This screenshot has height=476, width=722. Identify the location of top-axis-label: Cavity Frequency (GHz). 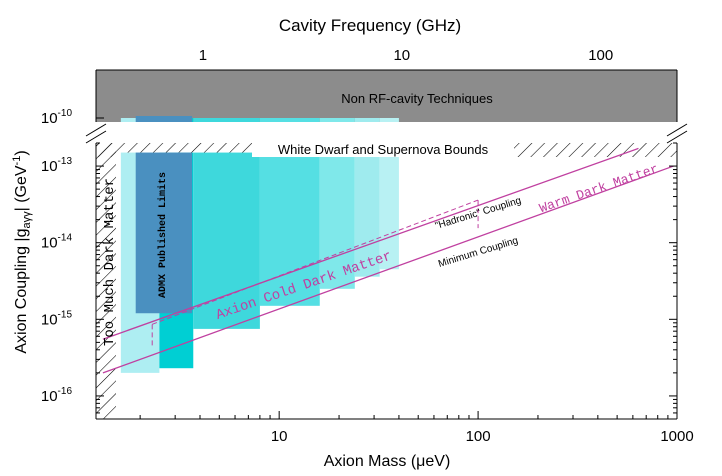
(370, 25).